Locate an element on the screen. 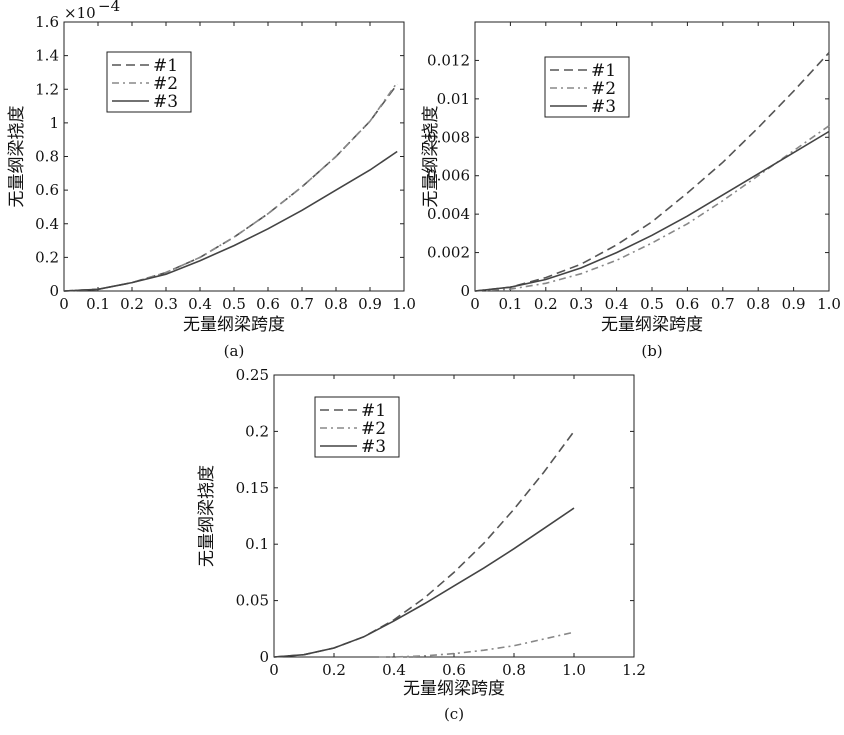 Image resolution: width=844 pixels, height=735 pixels. y-tick-label: 0.006 is located at coordinates (448, 176).